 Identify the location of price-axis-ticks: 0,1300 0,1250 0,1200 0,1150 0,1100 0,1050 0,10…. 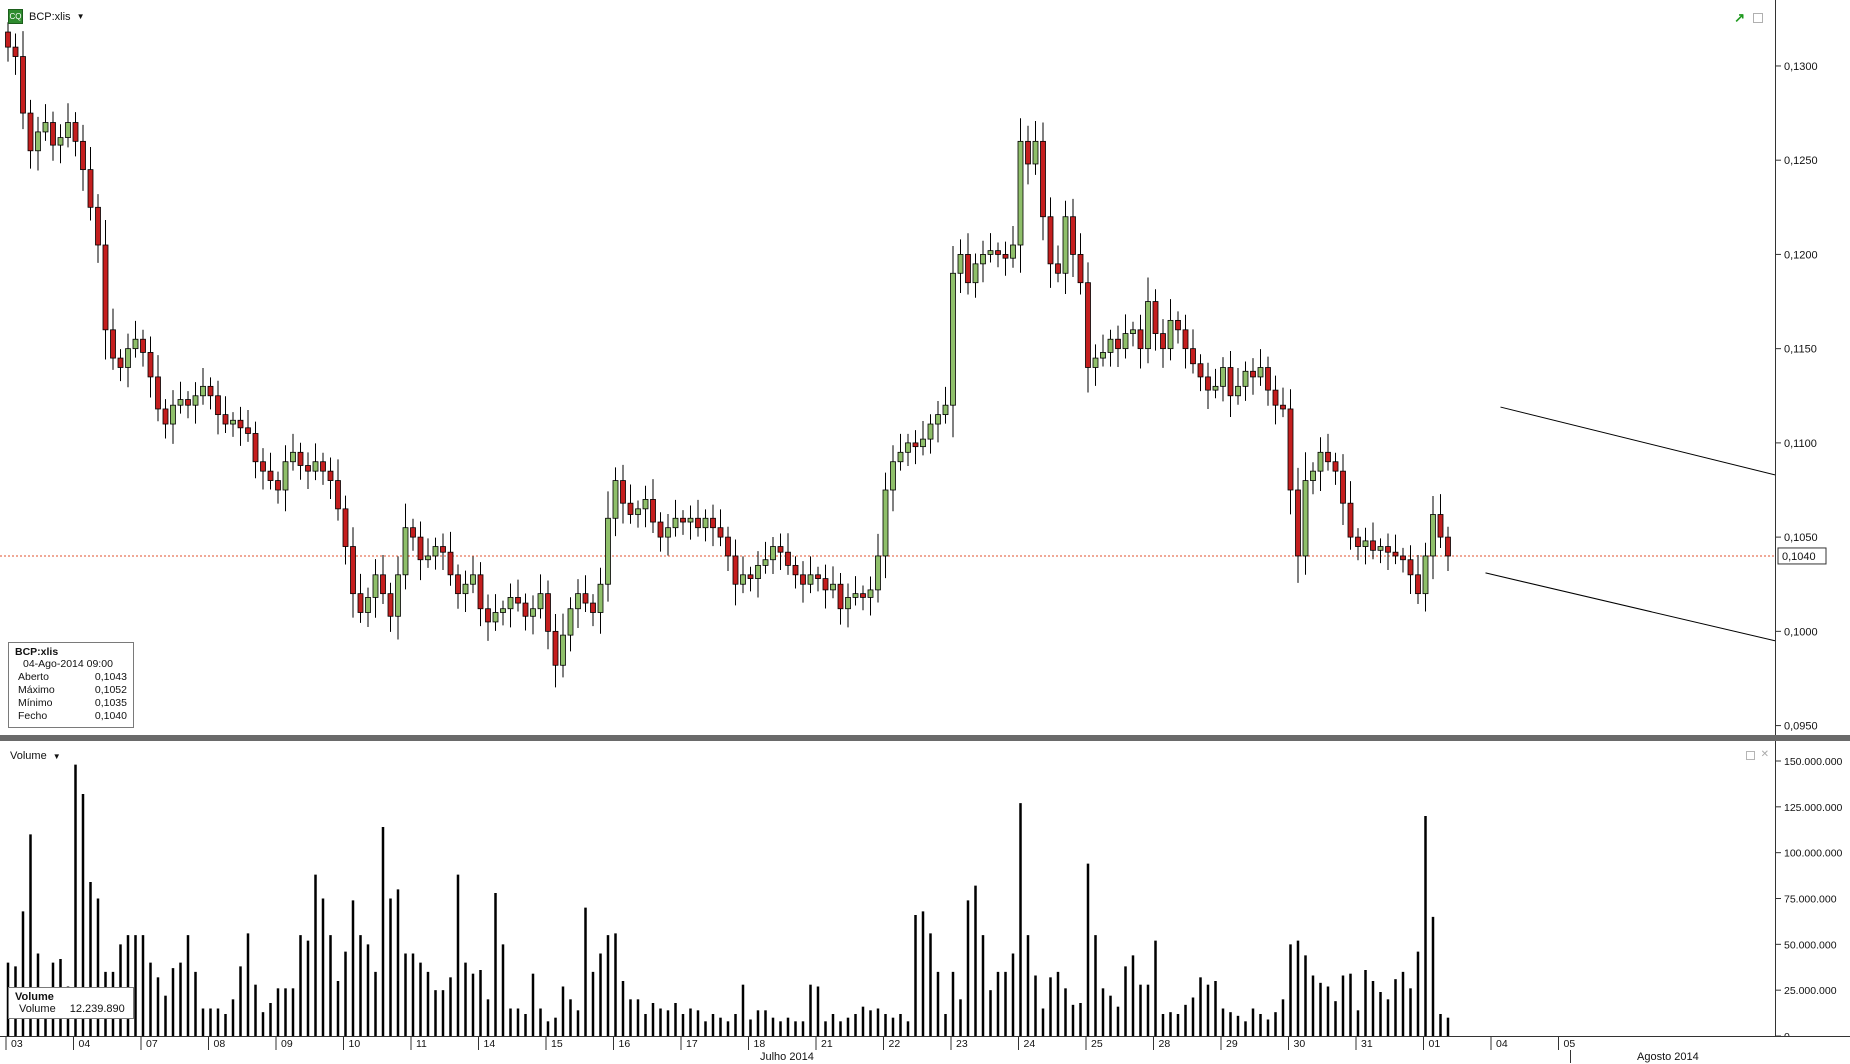
(1801, 397).